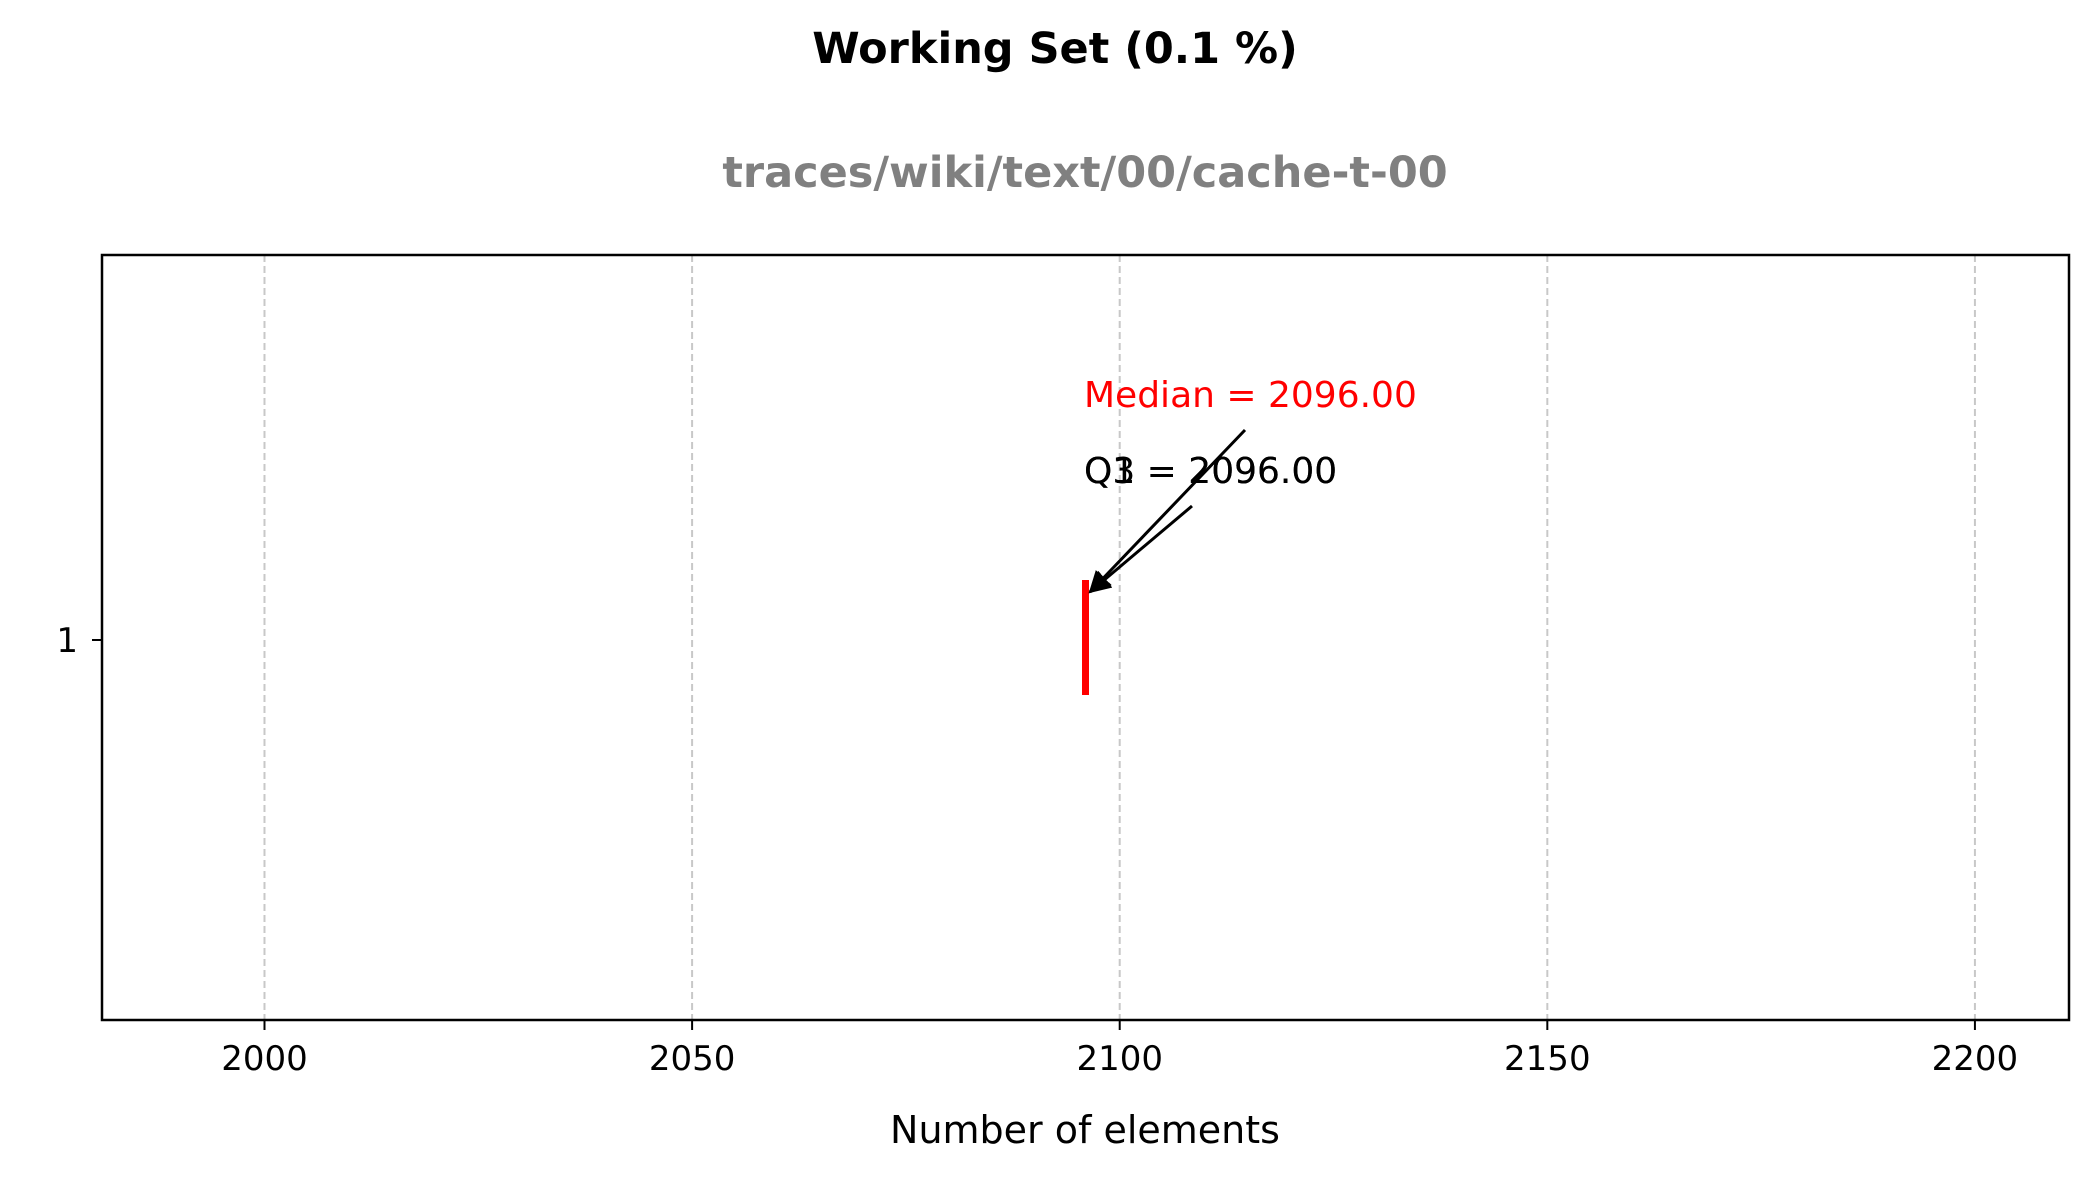  What do you see at coordinates (1085, 1130) in the screenshot?
I see `x-axis-label: Number of elements` at bounding box center [1085, 1130].